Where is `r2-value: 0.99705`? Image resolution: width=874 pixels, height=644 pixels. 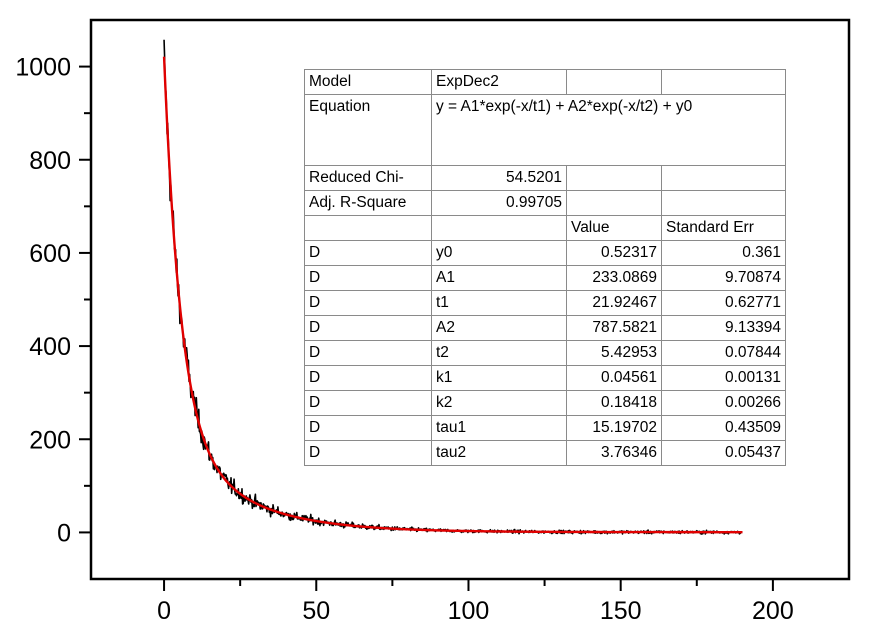 r2-value: 0.99705 is located at coordinates (499, 203).